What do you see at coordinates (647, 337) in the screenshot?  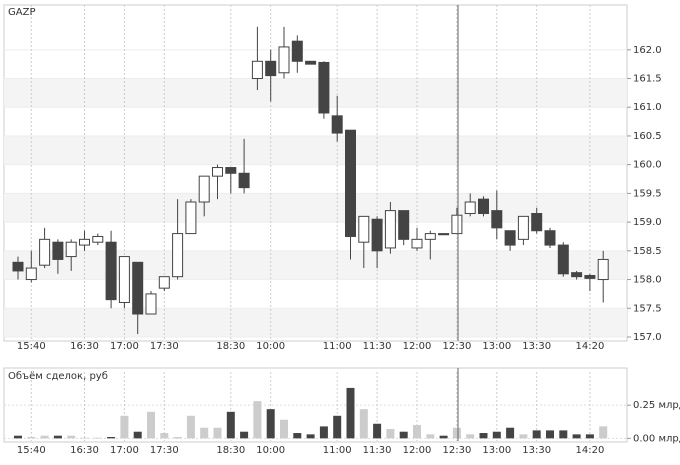 I see `y-tick-label: 157.0` at bounding box center [647, 337].